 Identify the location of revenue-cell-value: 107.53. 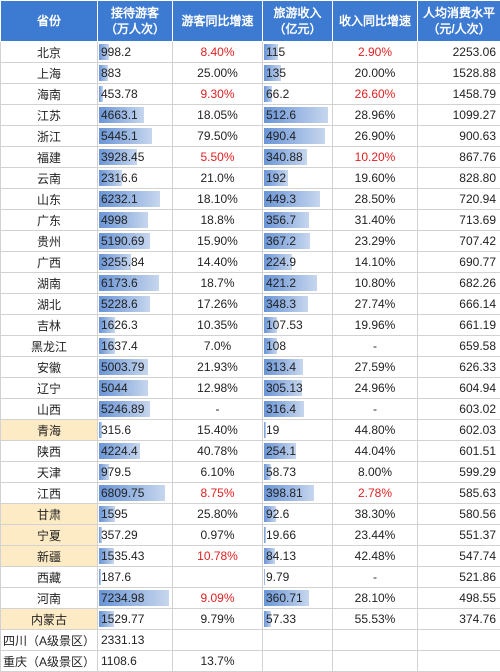
(283, 325).